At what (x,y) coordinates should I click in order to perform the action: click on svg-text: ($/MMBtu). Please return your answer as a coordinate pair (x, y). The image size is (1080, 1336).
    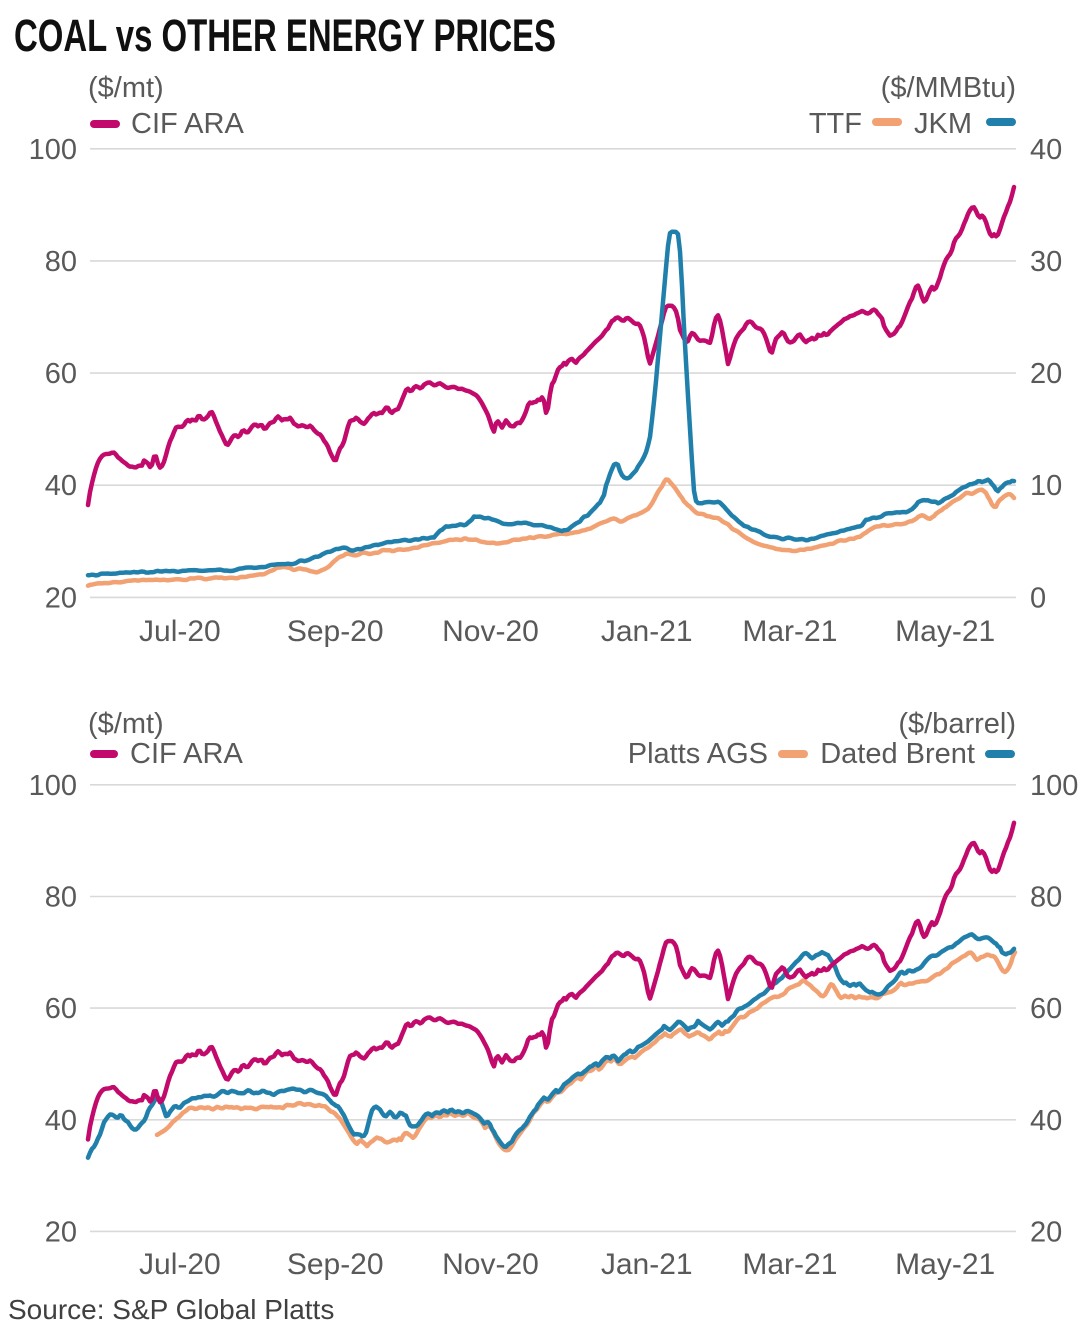
    Looking at the image, I should click on (948, 88).